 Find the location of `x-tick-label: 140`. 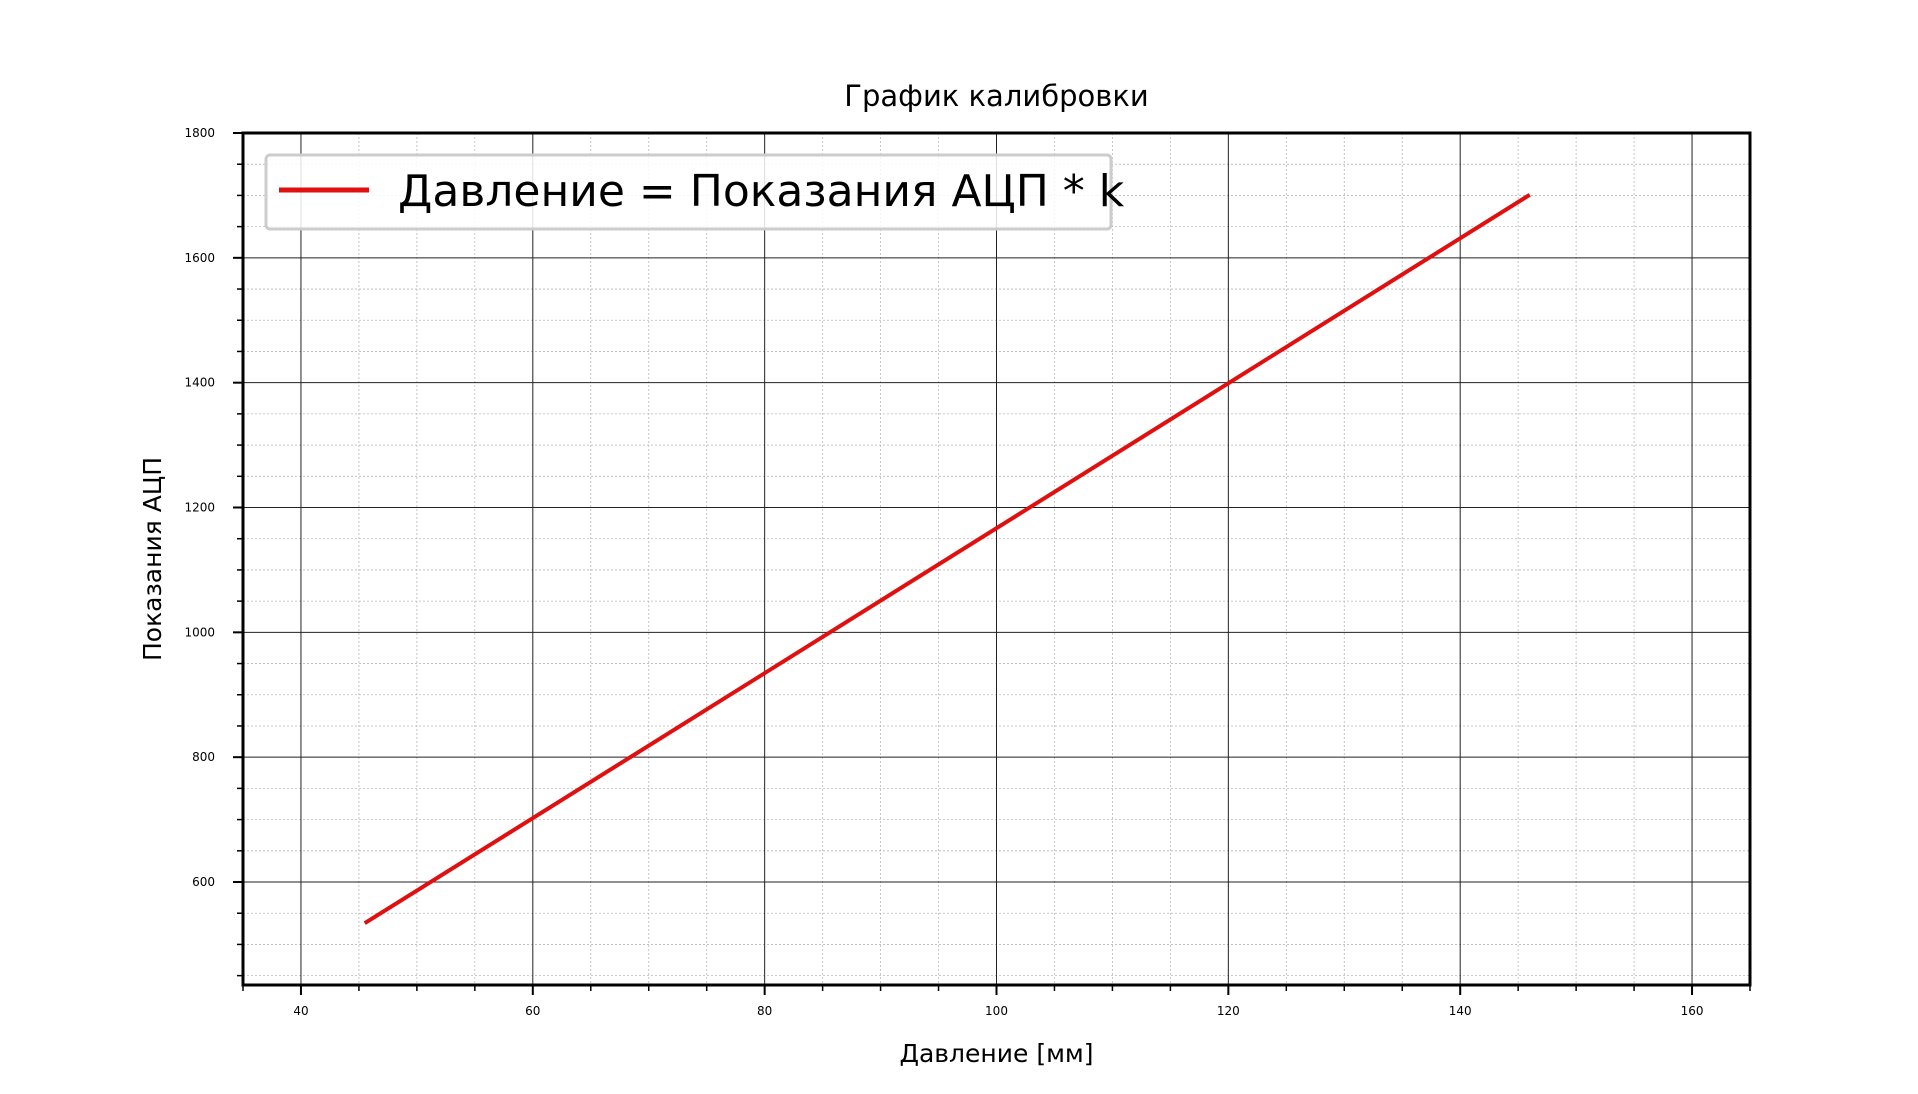

x-tick-label: 140 is located at coordinates (1460, 1011).